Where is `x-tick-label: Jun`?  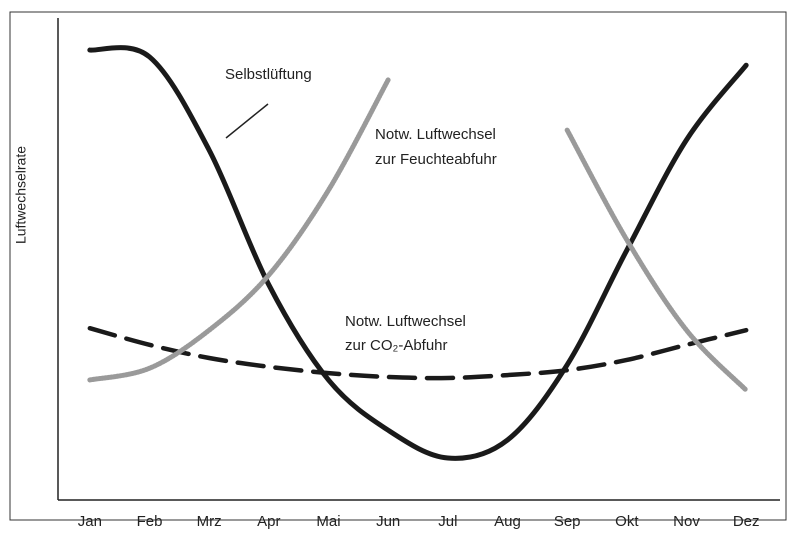
x-tick-label: Jun is located at coordinates (388, 521).